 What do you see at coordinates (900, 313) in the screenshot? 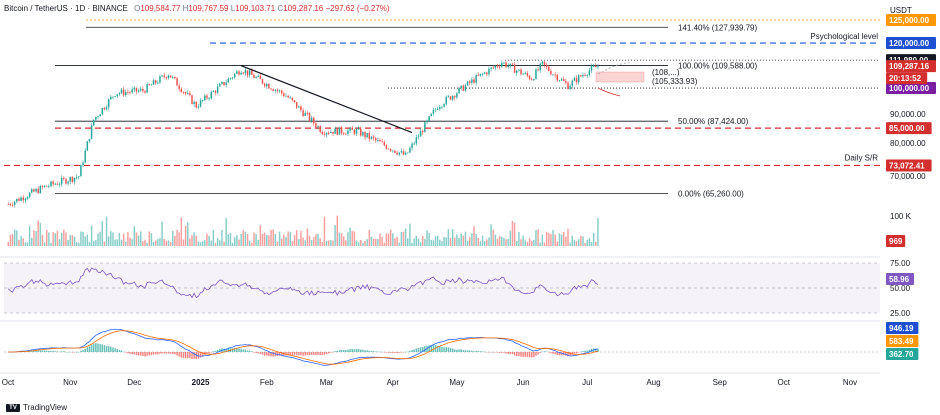
I see `rsi-level-label-25: 25.00` at bounding box center [900, 313].